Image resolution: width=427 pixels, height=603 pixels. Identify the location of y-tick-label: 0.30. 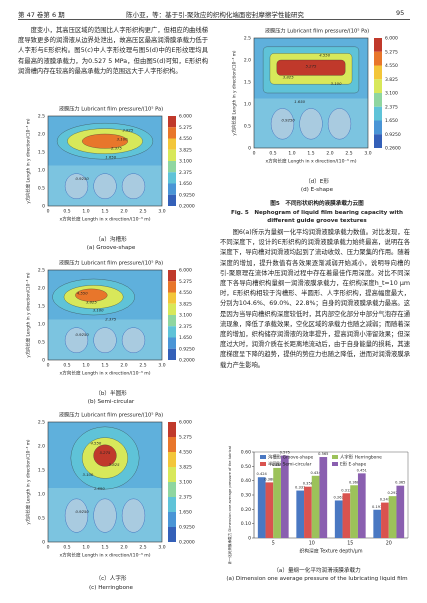
(246, 496).